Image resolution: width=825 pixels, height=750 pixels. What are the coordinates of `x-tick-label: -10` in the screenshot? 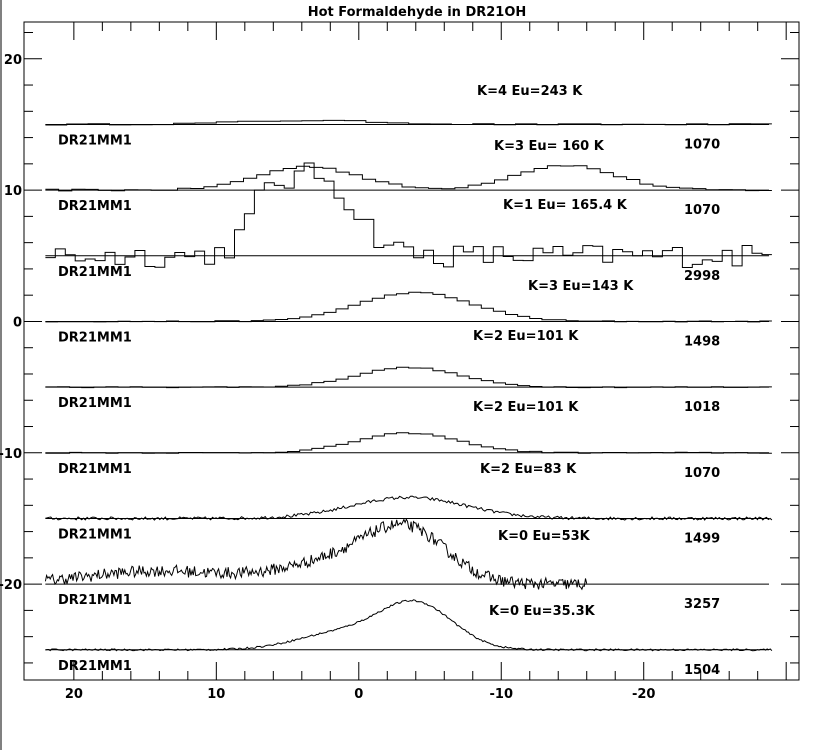 It's located at (502, 694).